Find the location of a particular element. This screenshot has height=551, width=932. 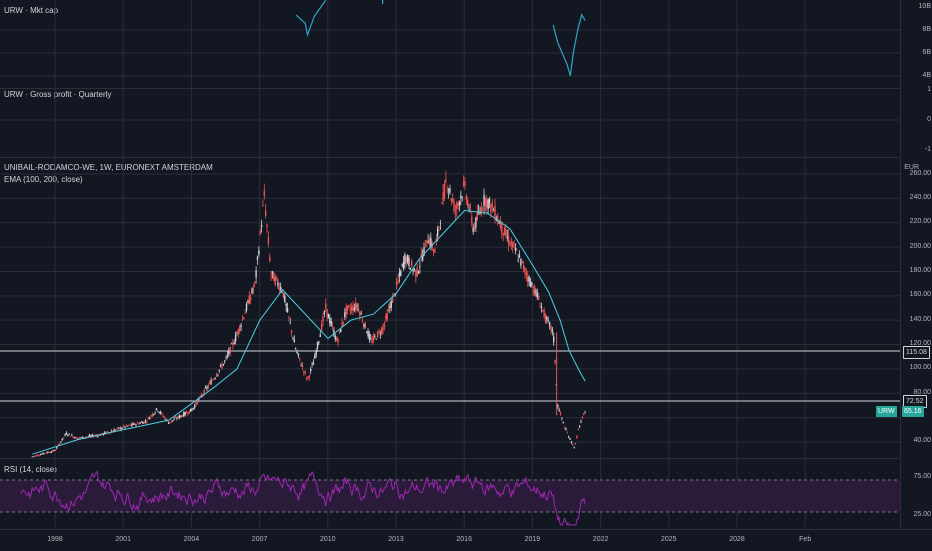

price-tick: 260.00 is located at coordinates (920, 173).